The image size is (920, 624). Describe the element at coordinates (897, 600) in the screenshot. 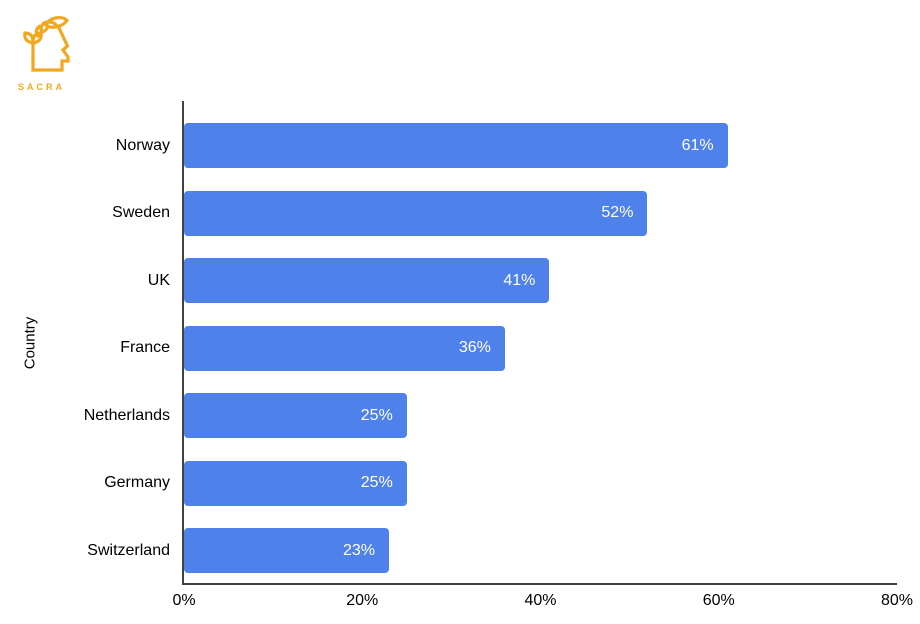

I see `x-tick-label: 80%` at that location.